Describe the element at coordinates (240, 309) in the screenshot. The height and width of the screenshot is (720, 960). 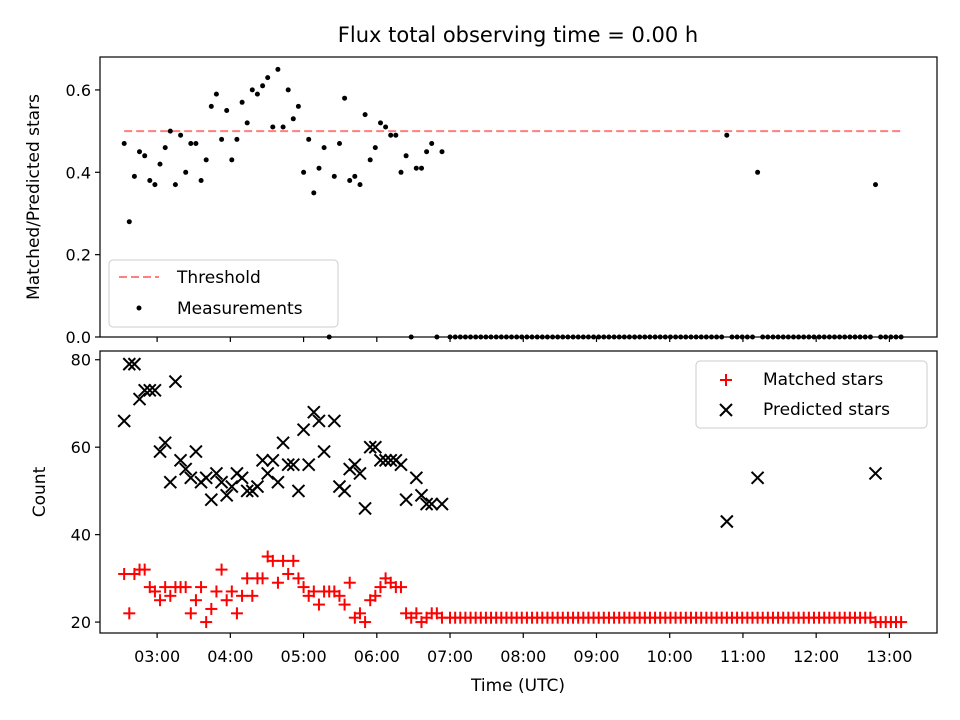
I see `measurements-legend-label: Measurements` at that location.